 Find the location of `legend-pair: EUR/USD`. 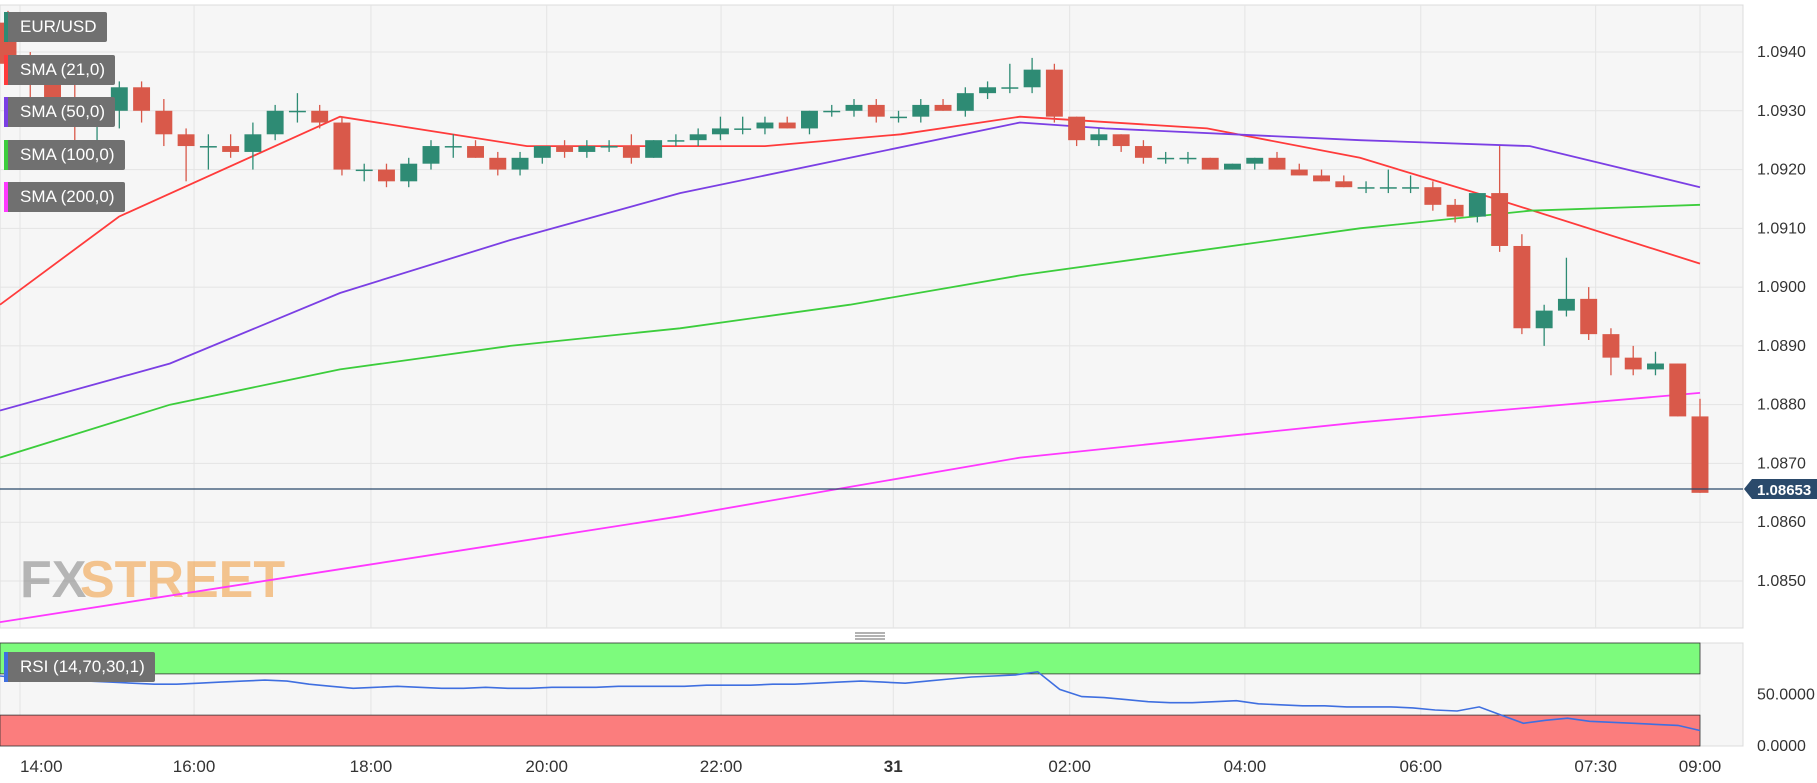

legend-pair: EUR/USD is located at coordinates (55, 27).